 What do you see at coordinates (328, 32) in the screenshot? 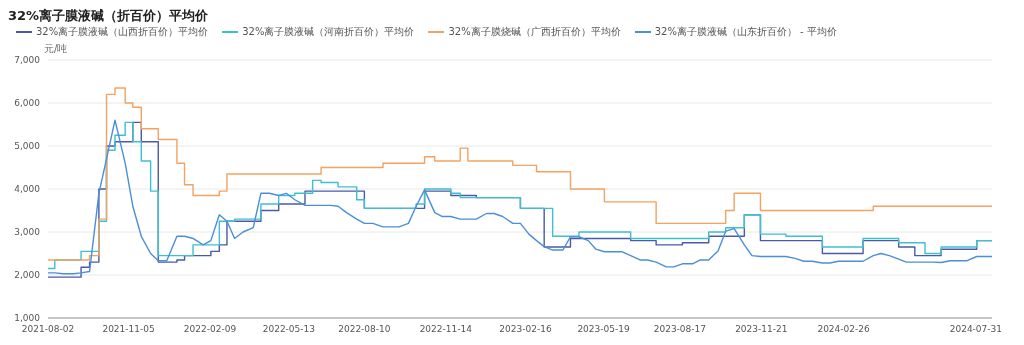
I see `legend-label: 32%离子膜液碱（河南折百价）平均价` at bounding box center [328, 32].